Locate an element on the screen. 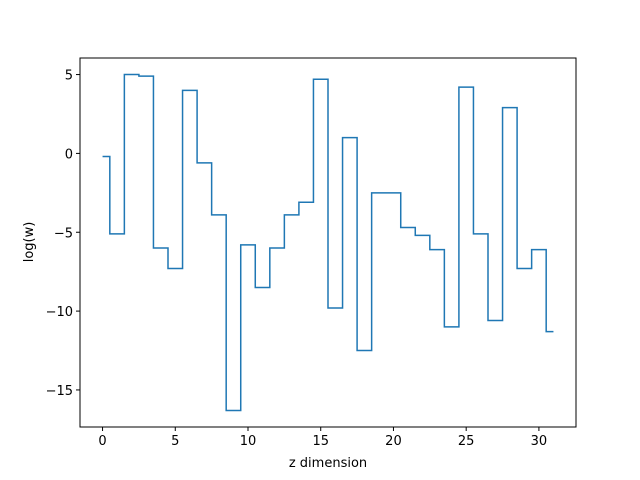  y-tick-label: 5 is located at coordinates (69, 76).